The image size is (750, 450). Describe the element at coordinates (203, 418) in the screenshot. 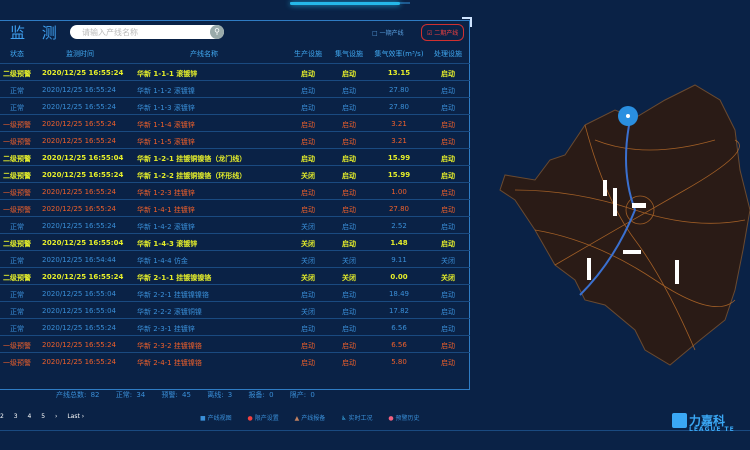

I see `line-view-icon: ■` at that location.